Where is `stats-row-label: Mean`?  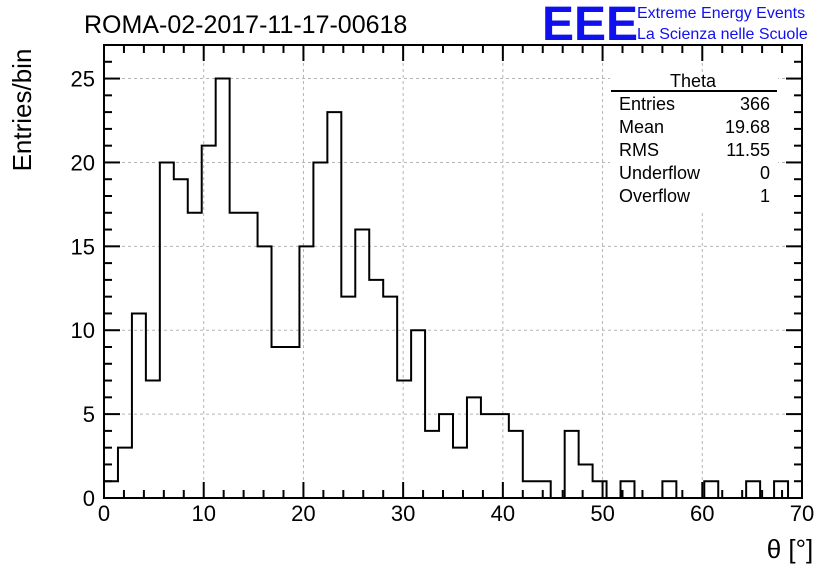 stats-row-label: Mean is located at coordinates (641, 127).